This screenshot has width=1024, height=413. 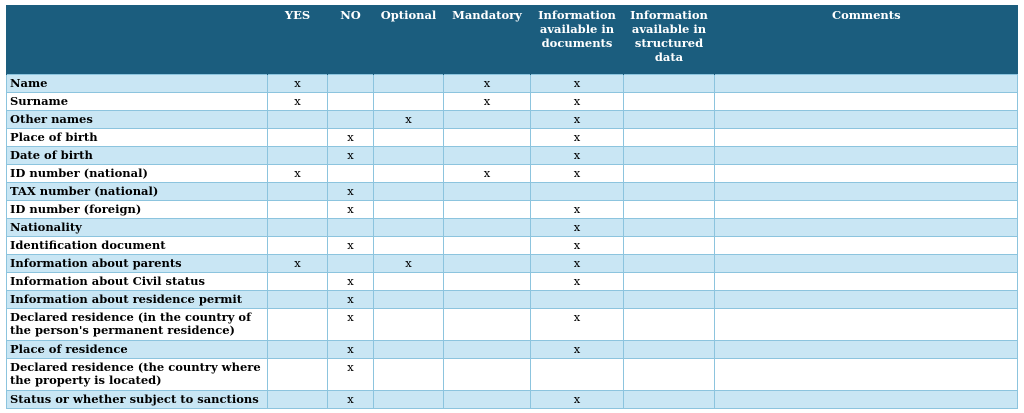 I want to click on table-row: Place of residence x x, so click(x=512, y=349).